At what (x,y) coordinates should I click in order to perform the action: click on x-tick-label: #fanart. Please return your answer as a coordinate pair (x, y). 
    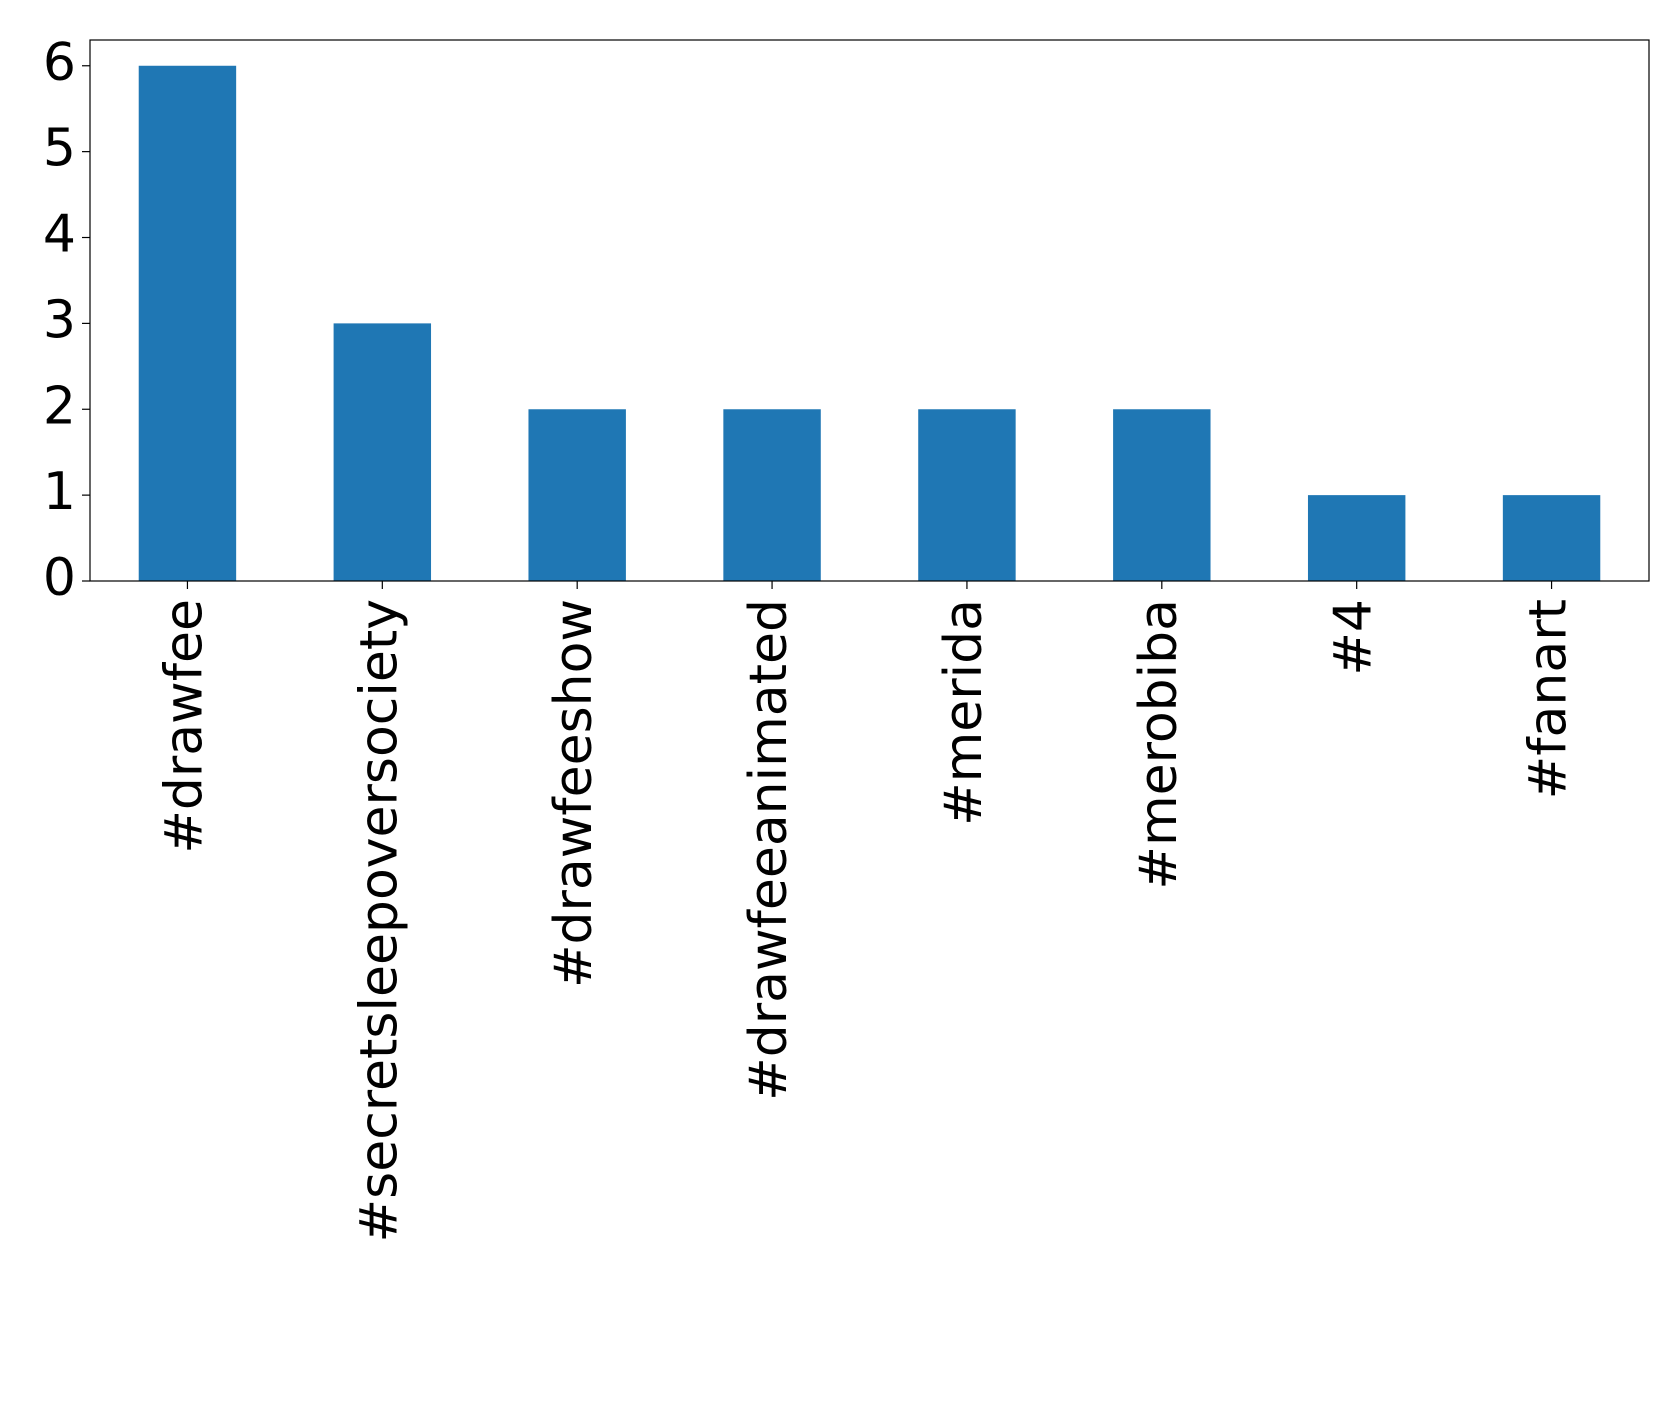
    Looking at the image, I should click on (1549, 699).